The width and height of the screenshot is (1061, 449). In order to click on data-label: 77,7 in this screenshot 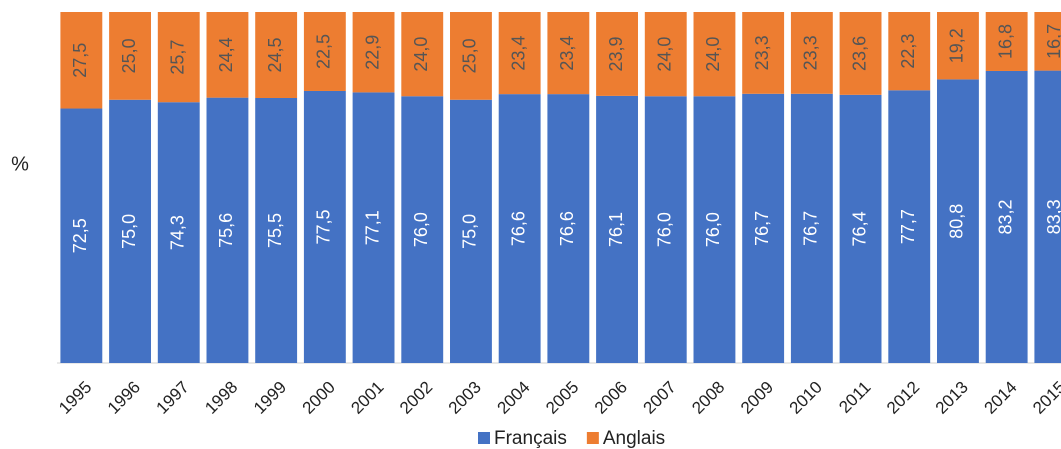, I will do `click(908, 226)`.